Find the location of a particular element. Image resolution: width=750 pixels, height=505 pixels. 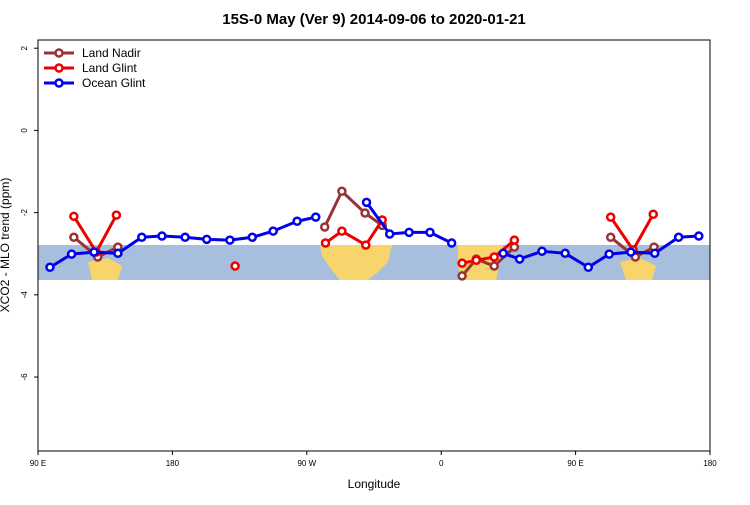

land-africa is located at coordinates (356, 262).